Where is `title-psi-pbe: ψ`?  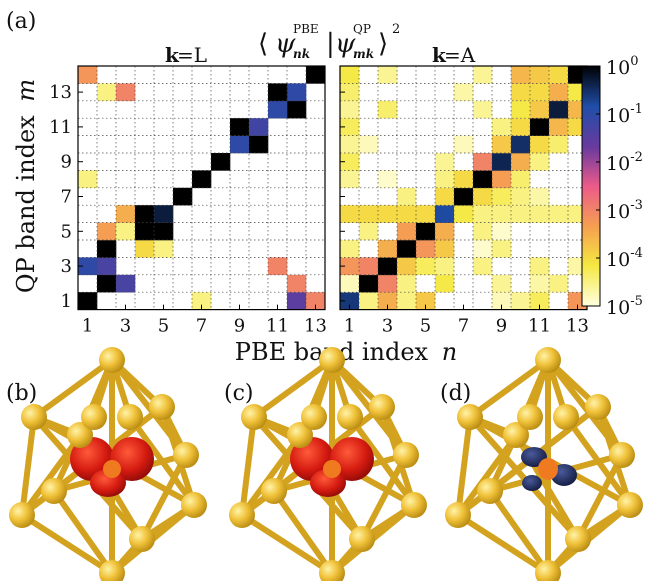
title-psi-pbe: ψ is located at coordinates (285, 44).